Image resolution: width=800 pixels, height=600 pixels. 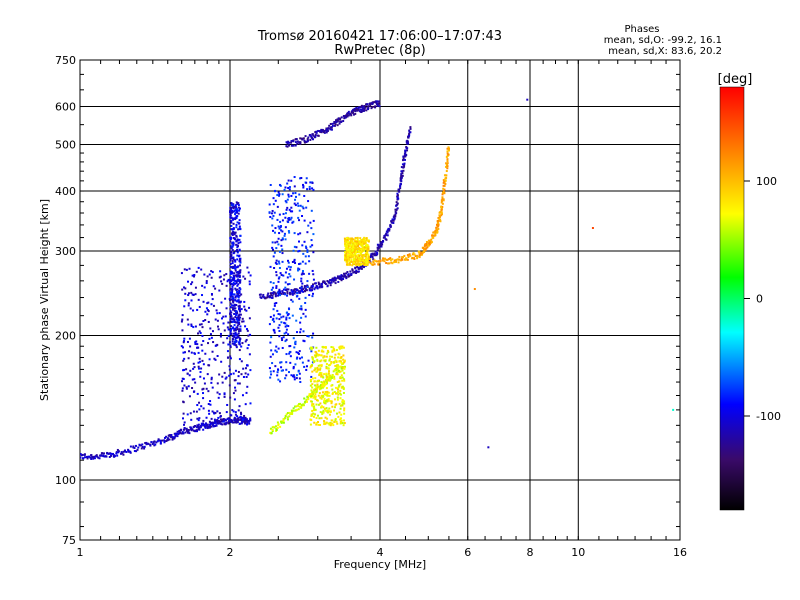 I want to click on y-tick-label: 500, so click(x=65, y=145).